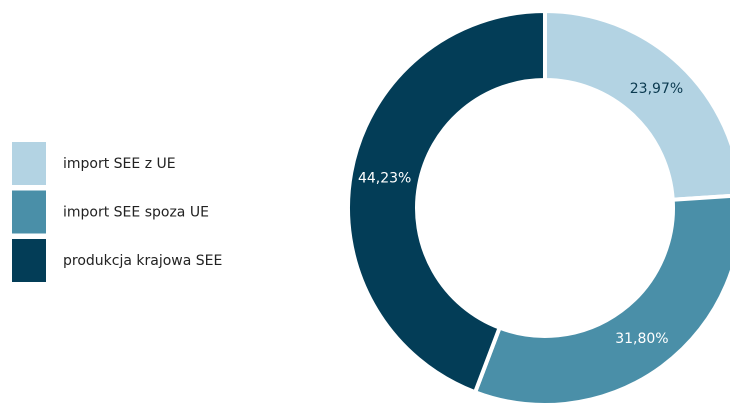  Describe the element at coordinates (384, 179) in the screenshot. I see `slice-label: 44,23%` at that location.